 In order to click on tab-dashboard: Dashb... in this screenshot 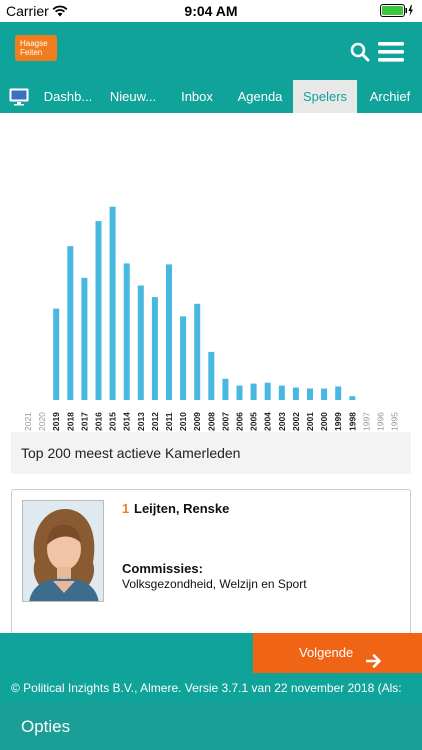, I will do `click(68, 96)`.